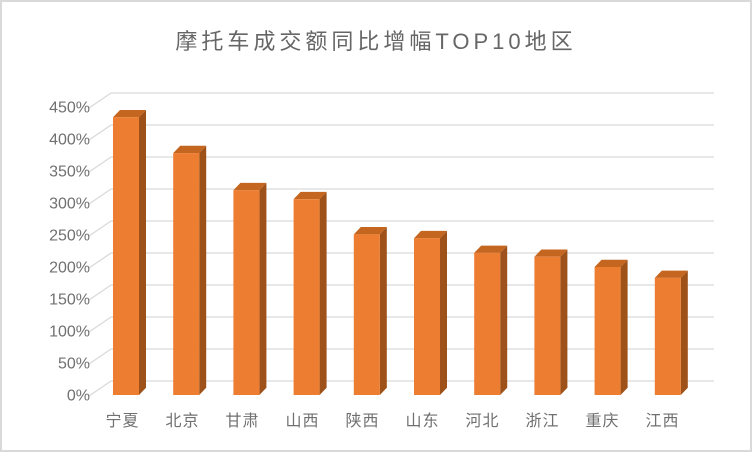  Describe the element at coordinates (74, 364) in the screenshot. I see `y-tick-label-50: 50%` at that location.